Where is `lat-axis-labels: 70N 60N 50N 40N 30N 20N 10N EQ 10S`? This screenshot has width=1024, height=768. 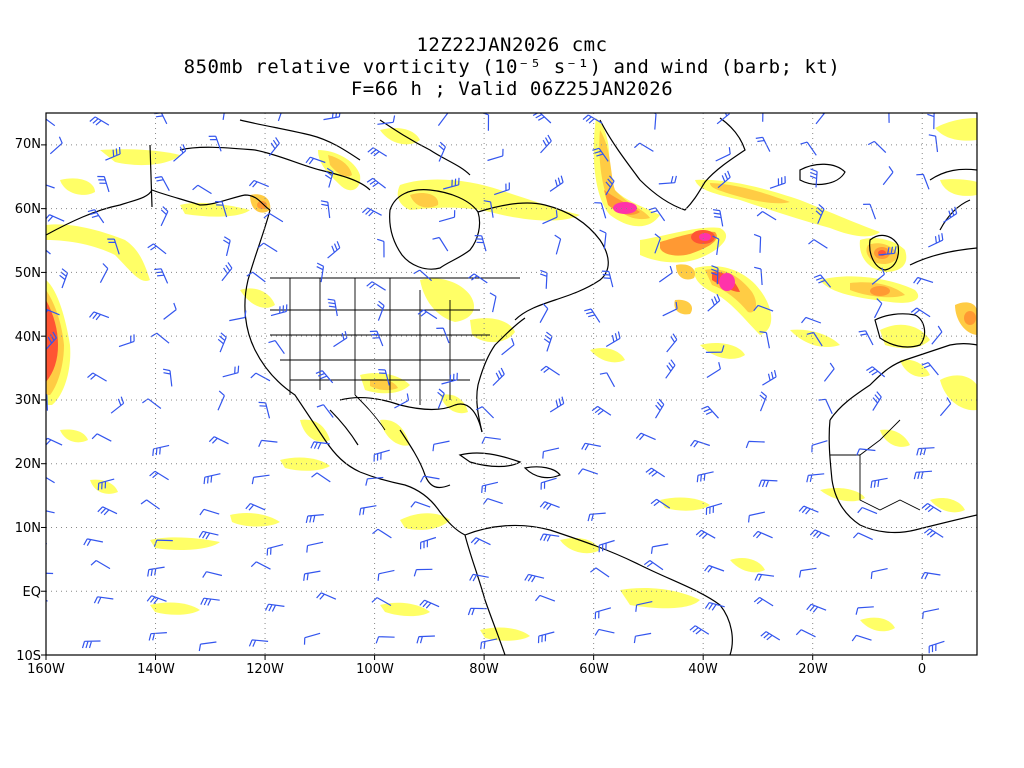 lat-axis-labels: 70N 60N 50N 40N 30N 20N 10N EQ 10S is located at coordinates (28, 400).